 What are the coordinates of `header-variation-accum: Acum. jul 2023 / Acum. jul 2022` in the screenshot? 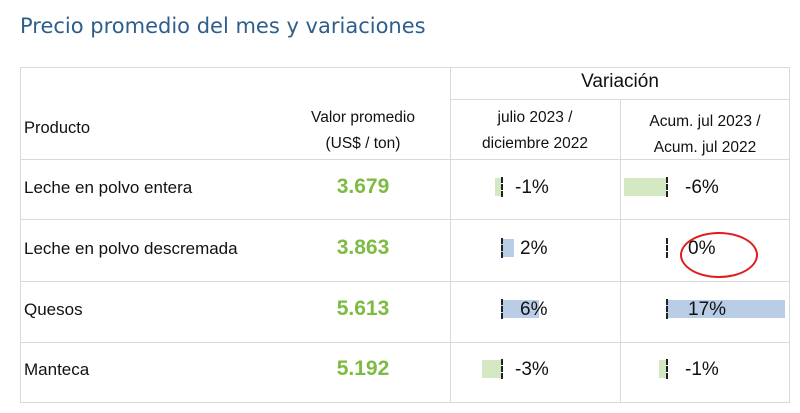 It's located at (705, 135).